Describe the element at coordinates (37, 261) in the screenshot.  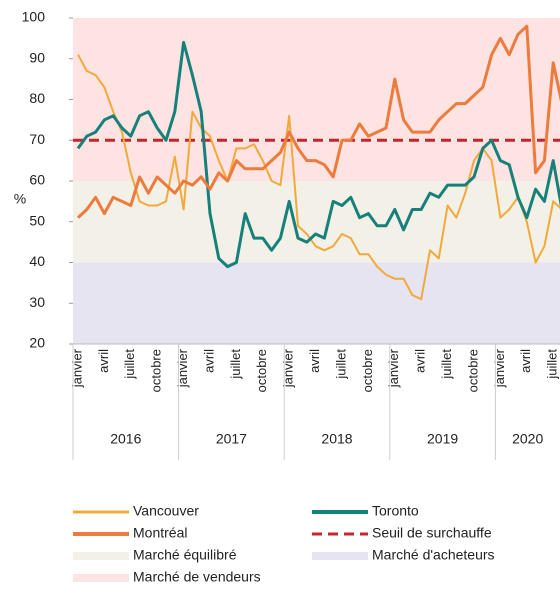
I see `y-tick-label: 40` at that location.